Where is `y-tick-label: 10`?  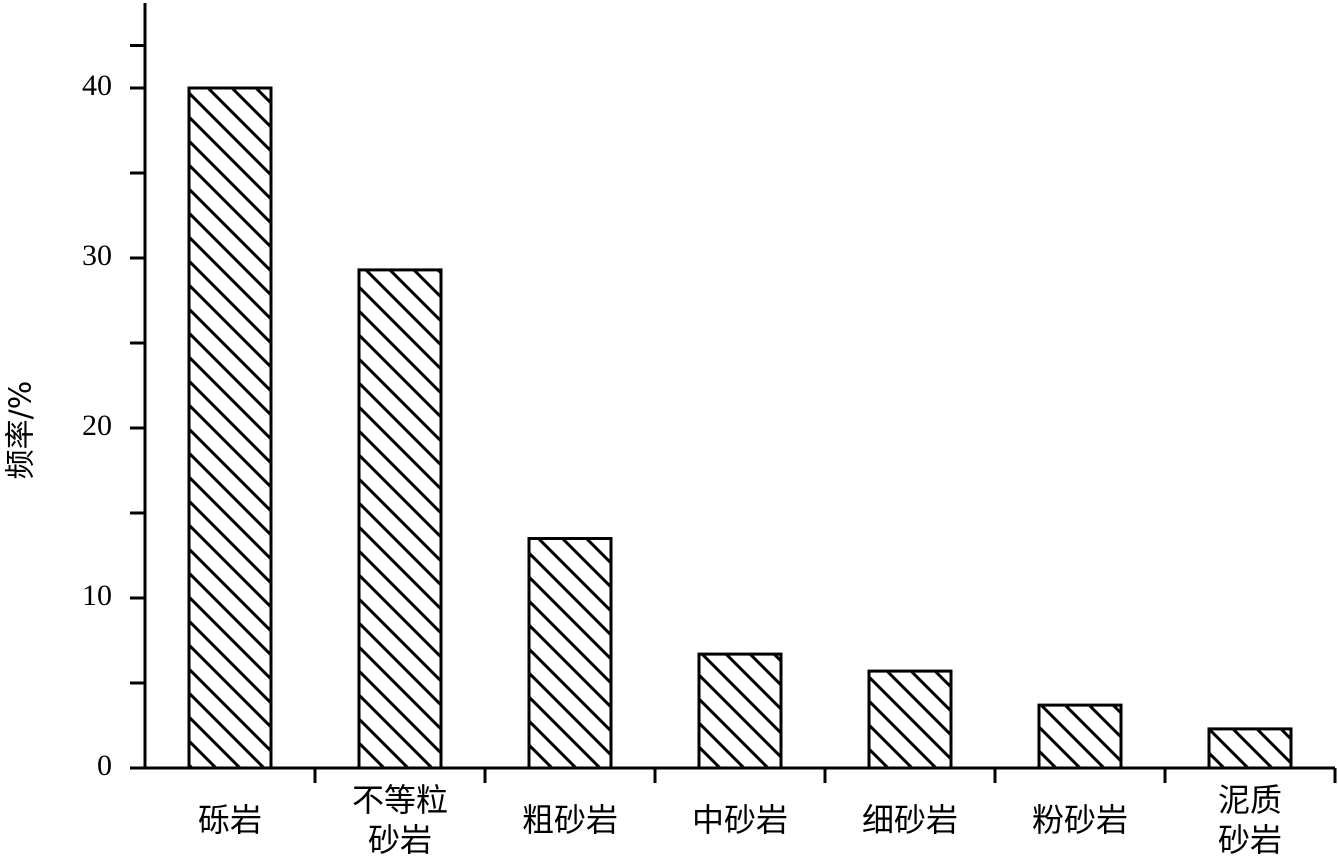
y-tick-label: 10 is located at coordinates (97, 595).